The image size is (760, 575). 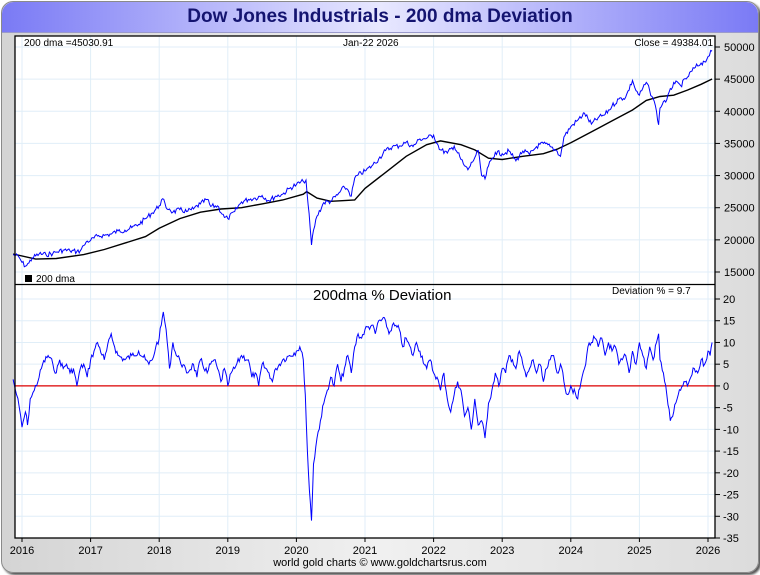 What do you see at coordinates (729, 343) in the screenshot?
I see `deviation-tick-label: 10` at bounding box center [729, 343].